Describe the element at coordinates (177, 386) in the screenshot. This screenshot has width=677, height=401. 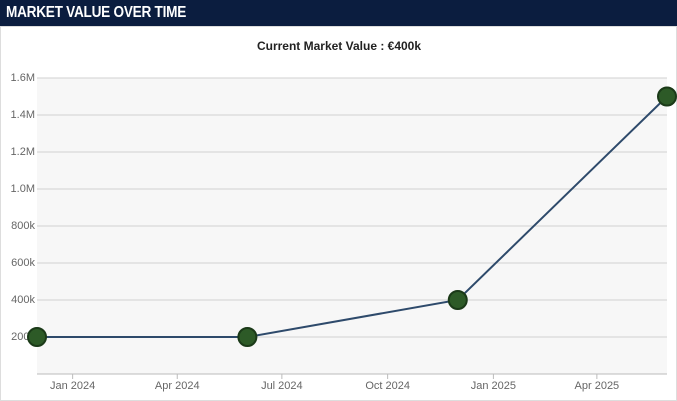
I see `x-tick-label: Apr 2024` at that location.